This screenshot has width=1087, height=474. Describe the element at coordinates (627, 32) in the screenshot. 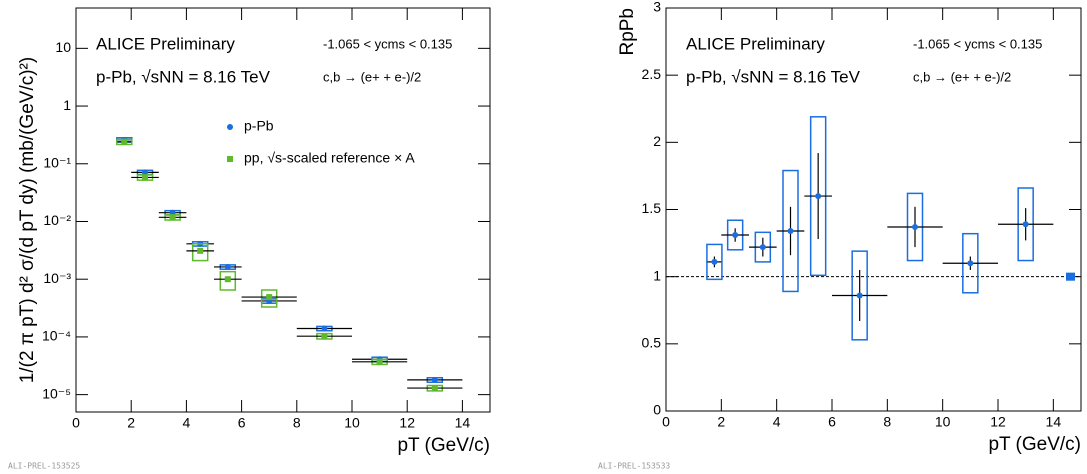

I see `y-axis-label: RpPb` at that location.